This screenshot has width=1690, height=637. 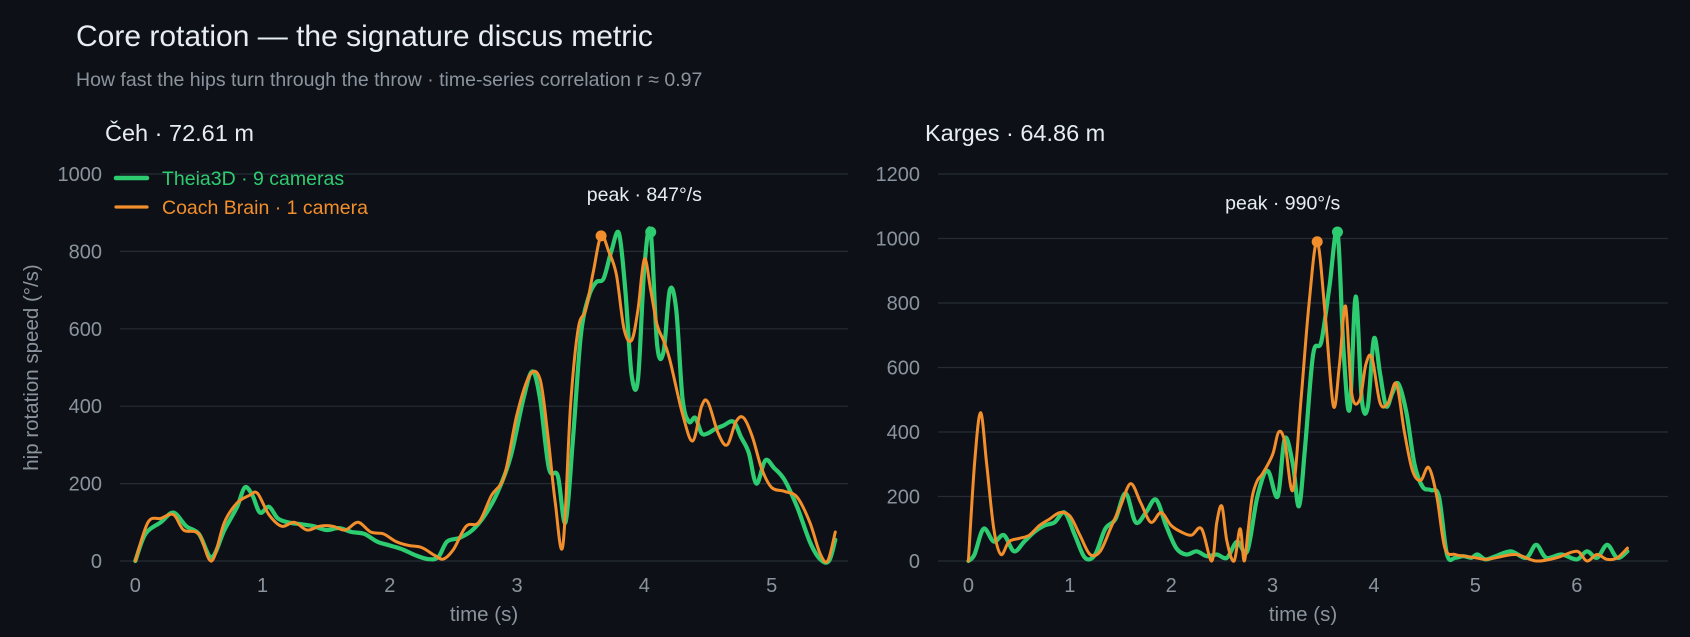 I want to click on peak-annotation: peak · 990°/s, so click(x=1282, y=203).